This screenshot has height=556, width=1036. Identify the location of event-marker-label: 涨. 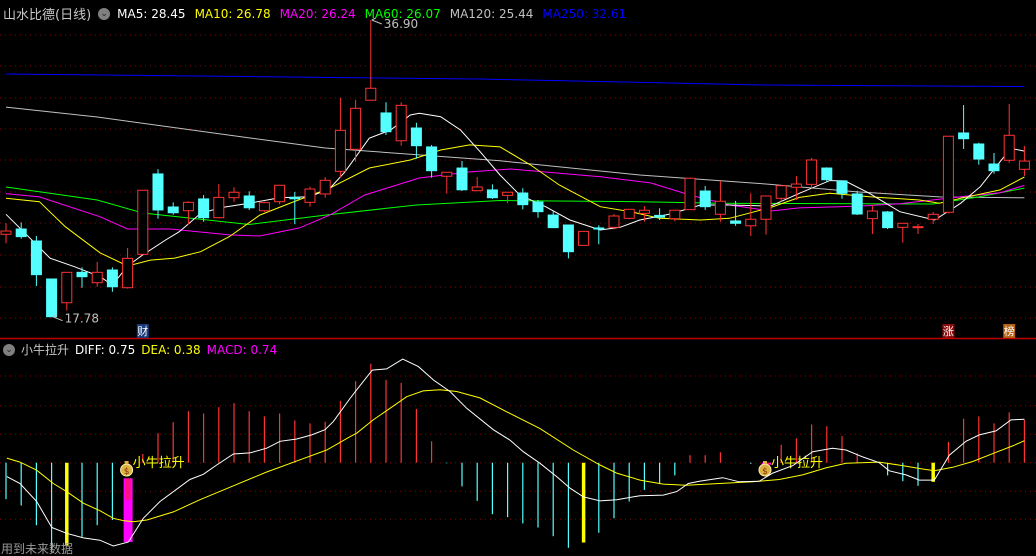
(948, 331).